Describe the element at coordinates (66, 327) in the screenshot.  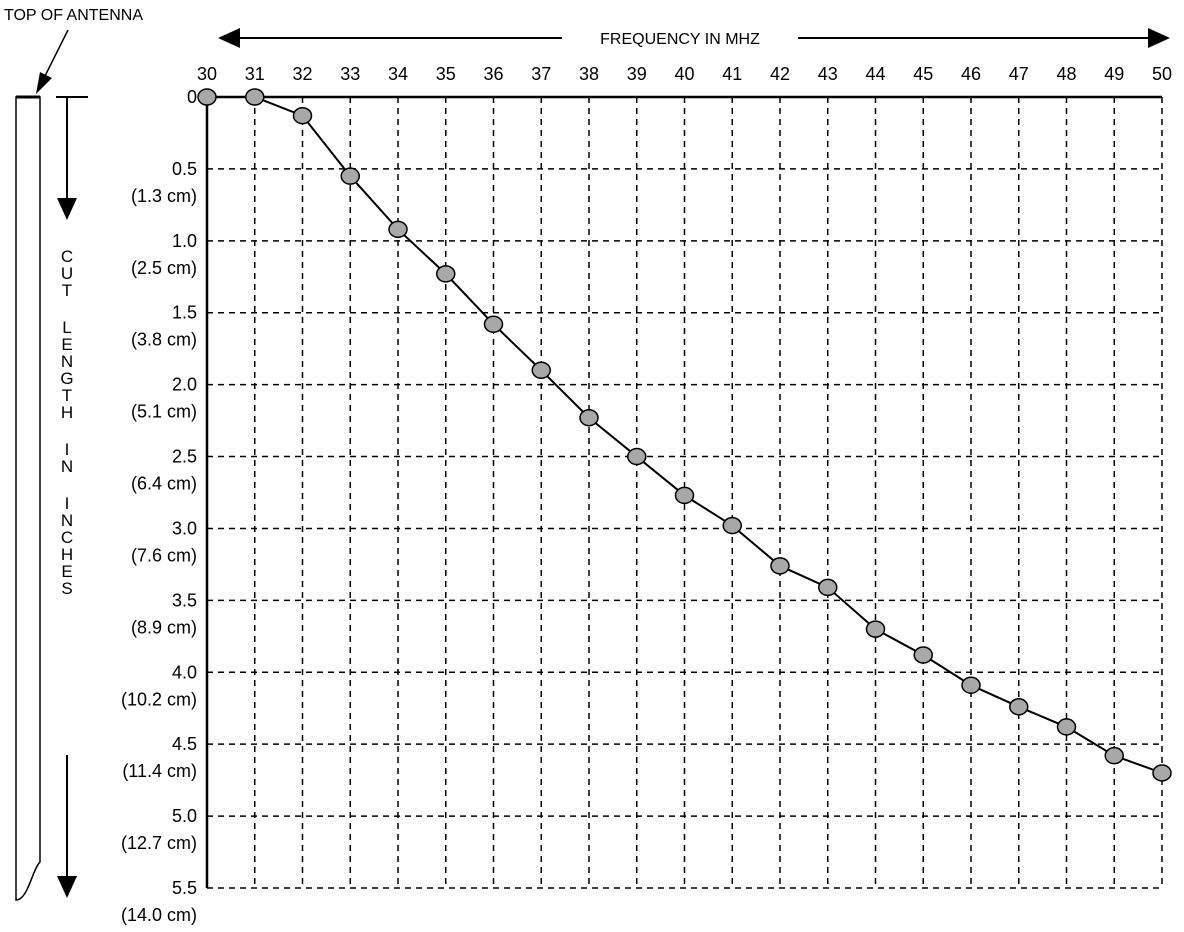
I see `y-axis-title-char: L` at that location.